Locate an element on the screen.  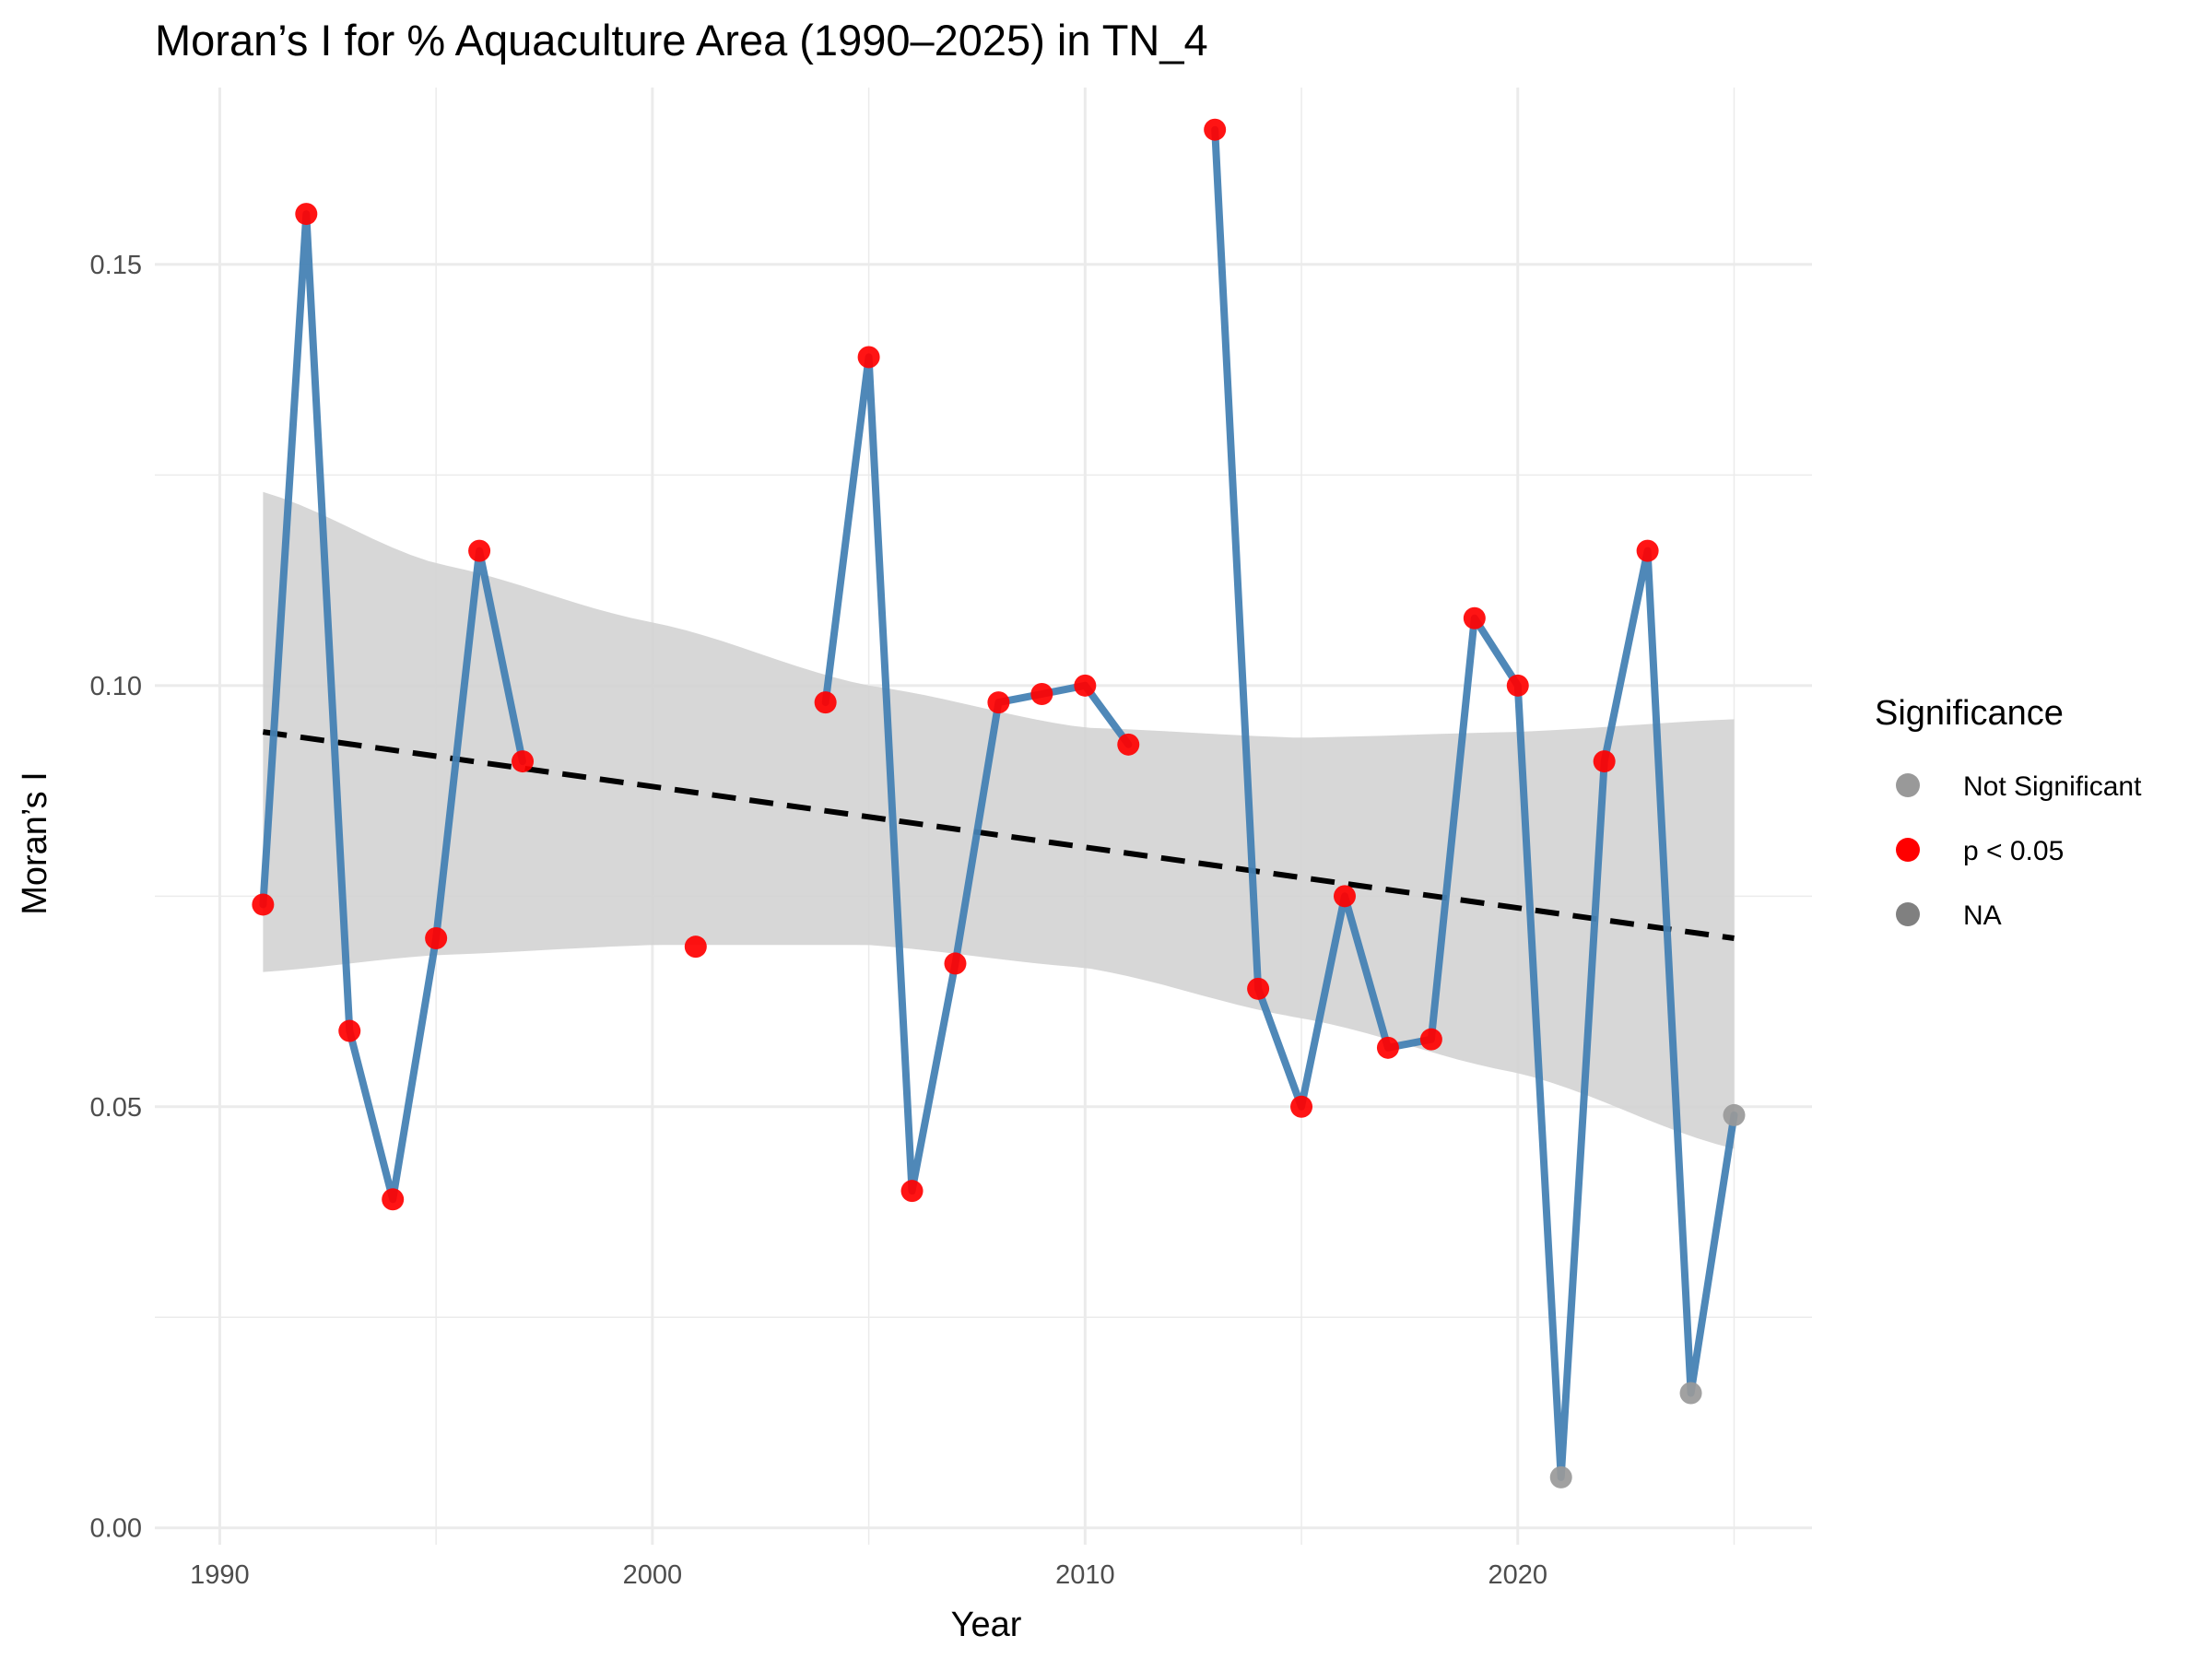
y-tick-label: 0.10 is located at coordinates (116, 686).